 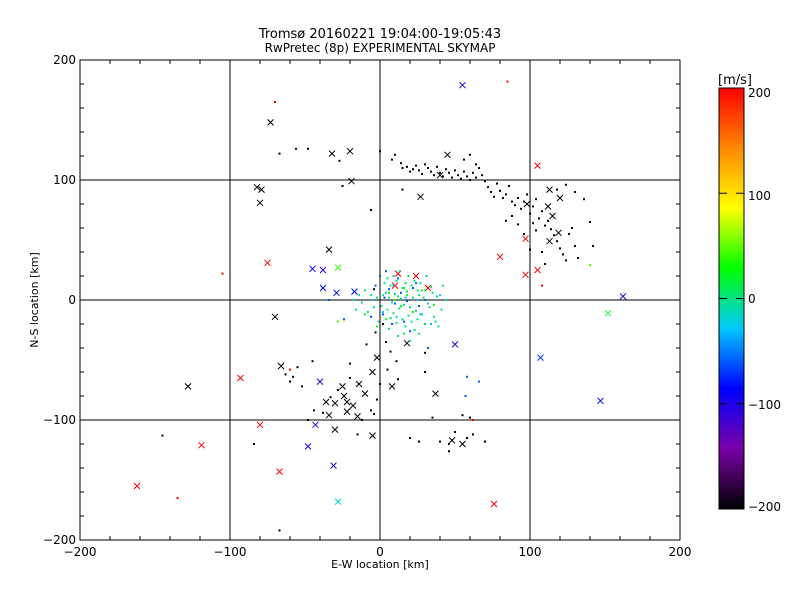 I want to click on colorbar-tick-label: 0, so click(x=752, y=299).